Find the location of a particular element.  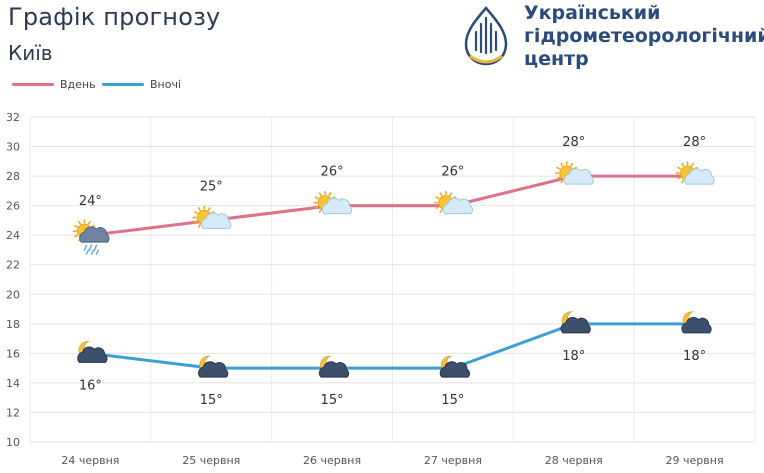

legend-night-label: Вночі is located at coordinates (166, 84).